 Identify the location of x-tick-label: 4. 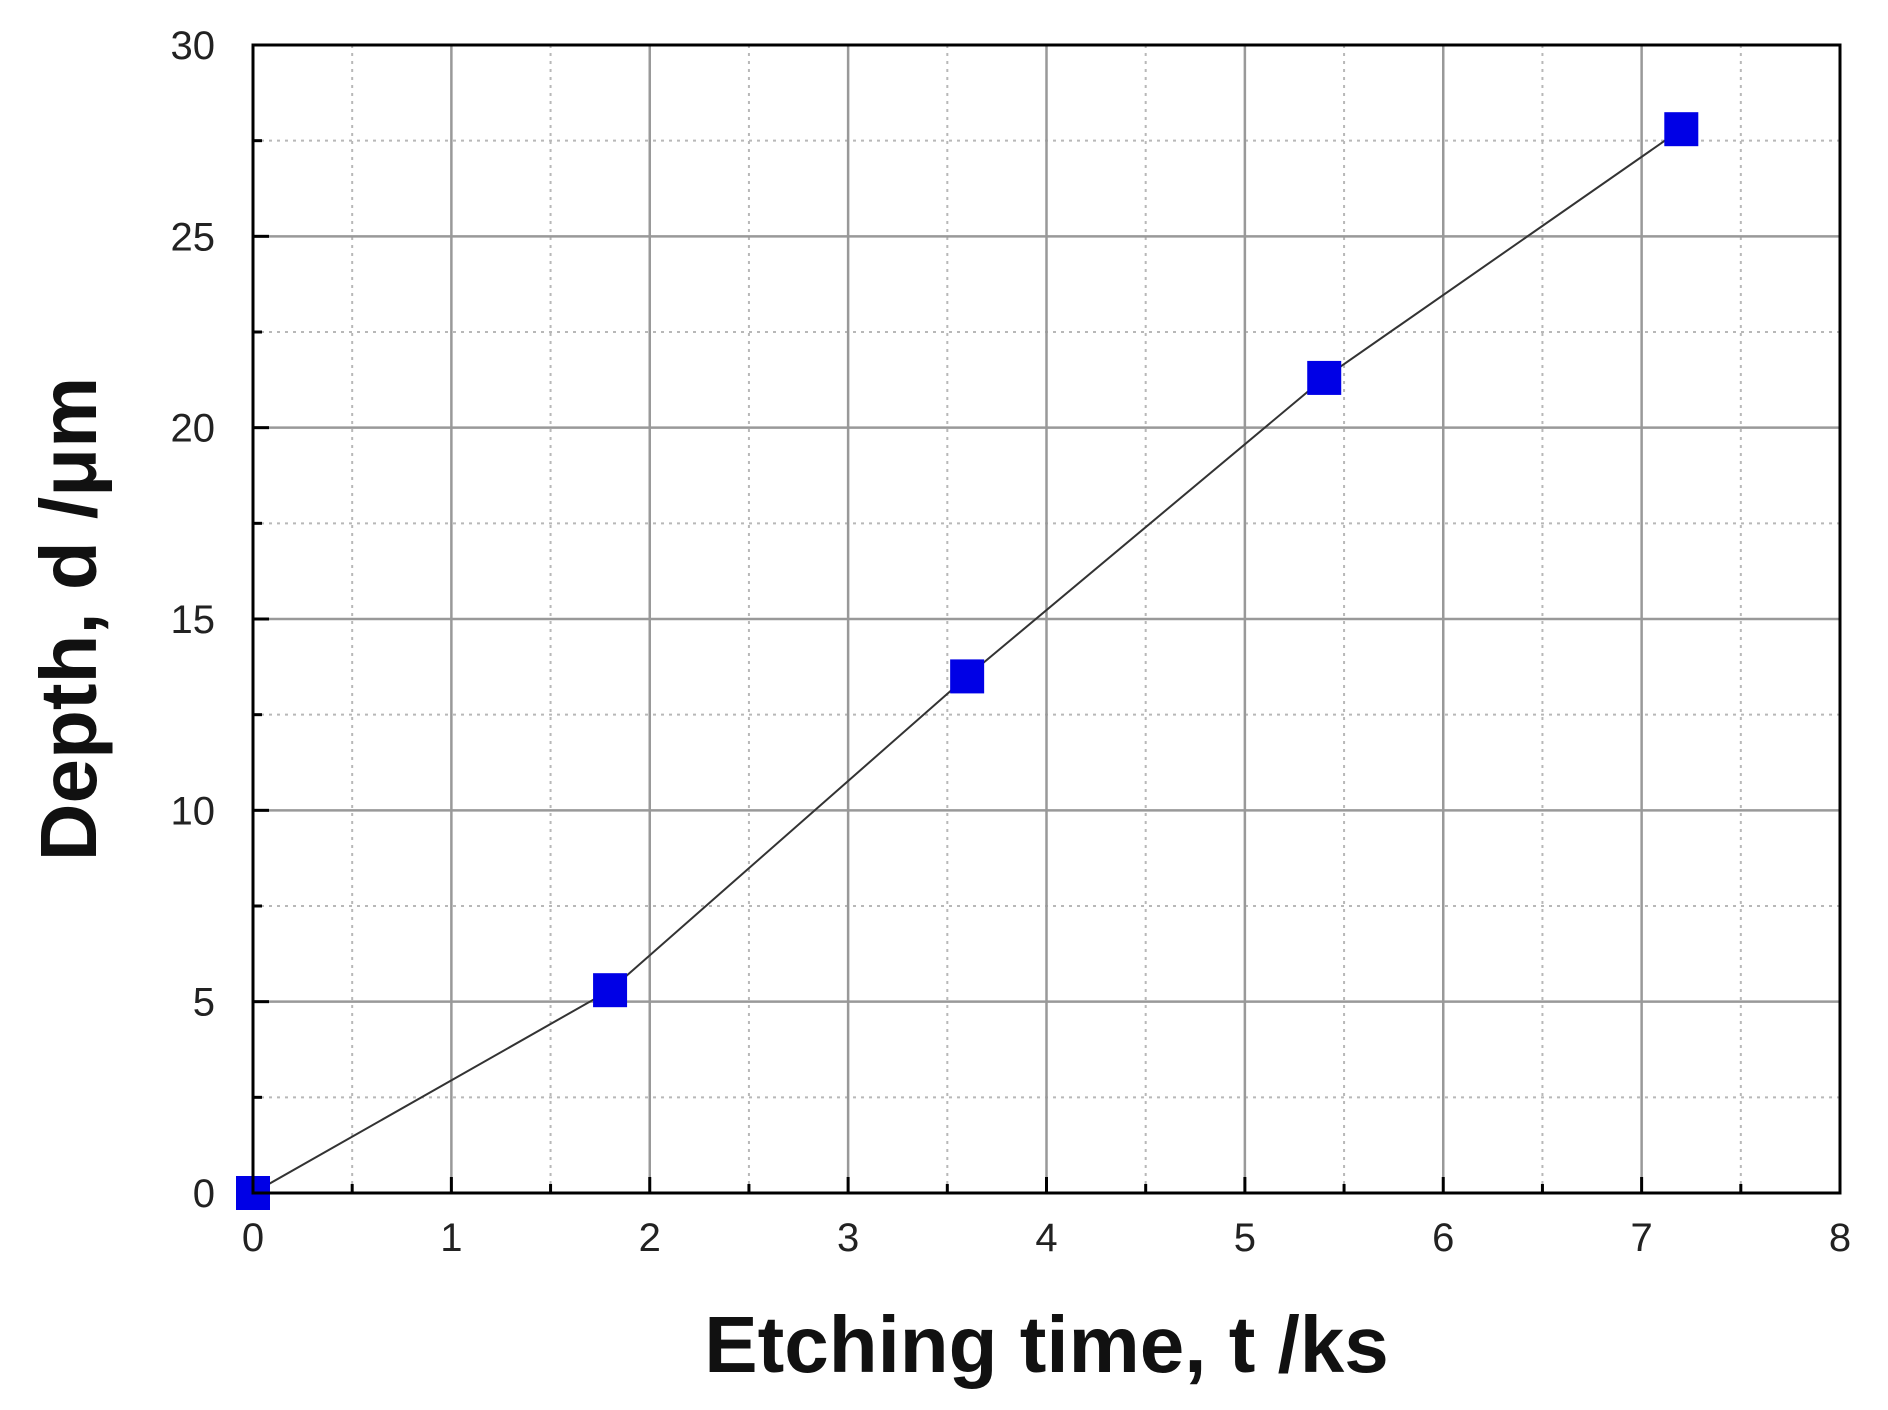
(1046, 1238).